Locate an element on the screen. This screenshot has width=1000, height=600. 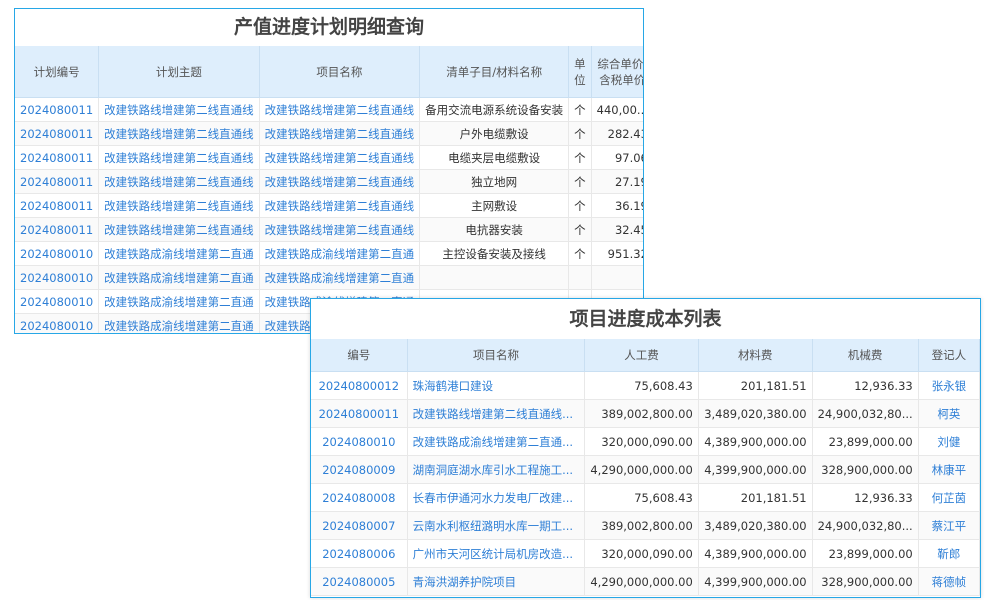
column-header: 材料费 is located at coordinates (755, 355).